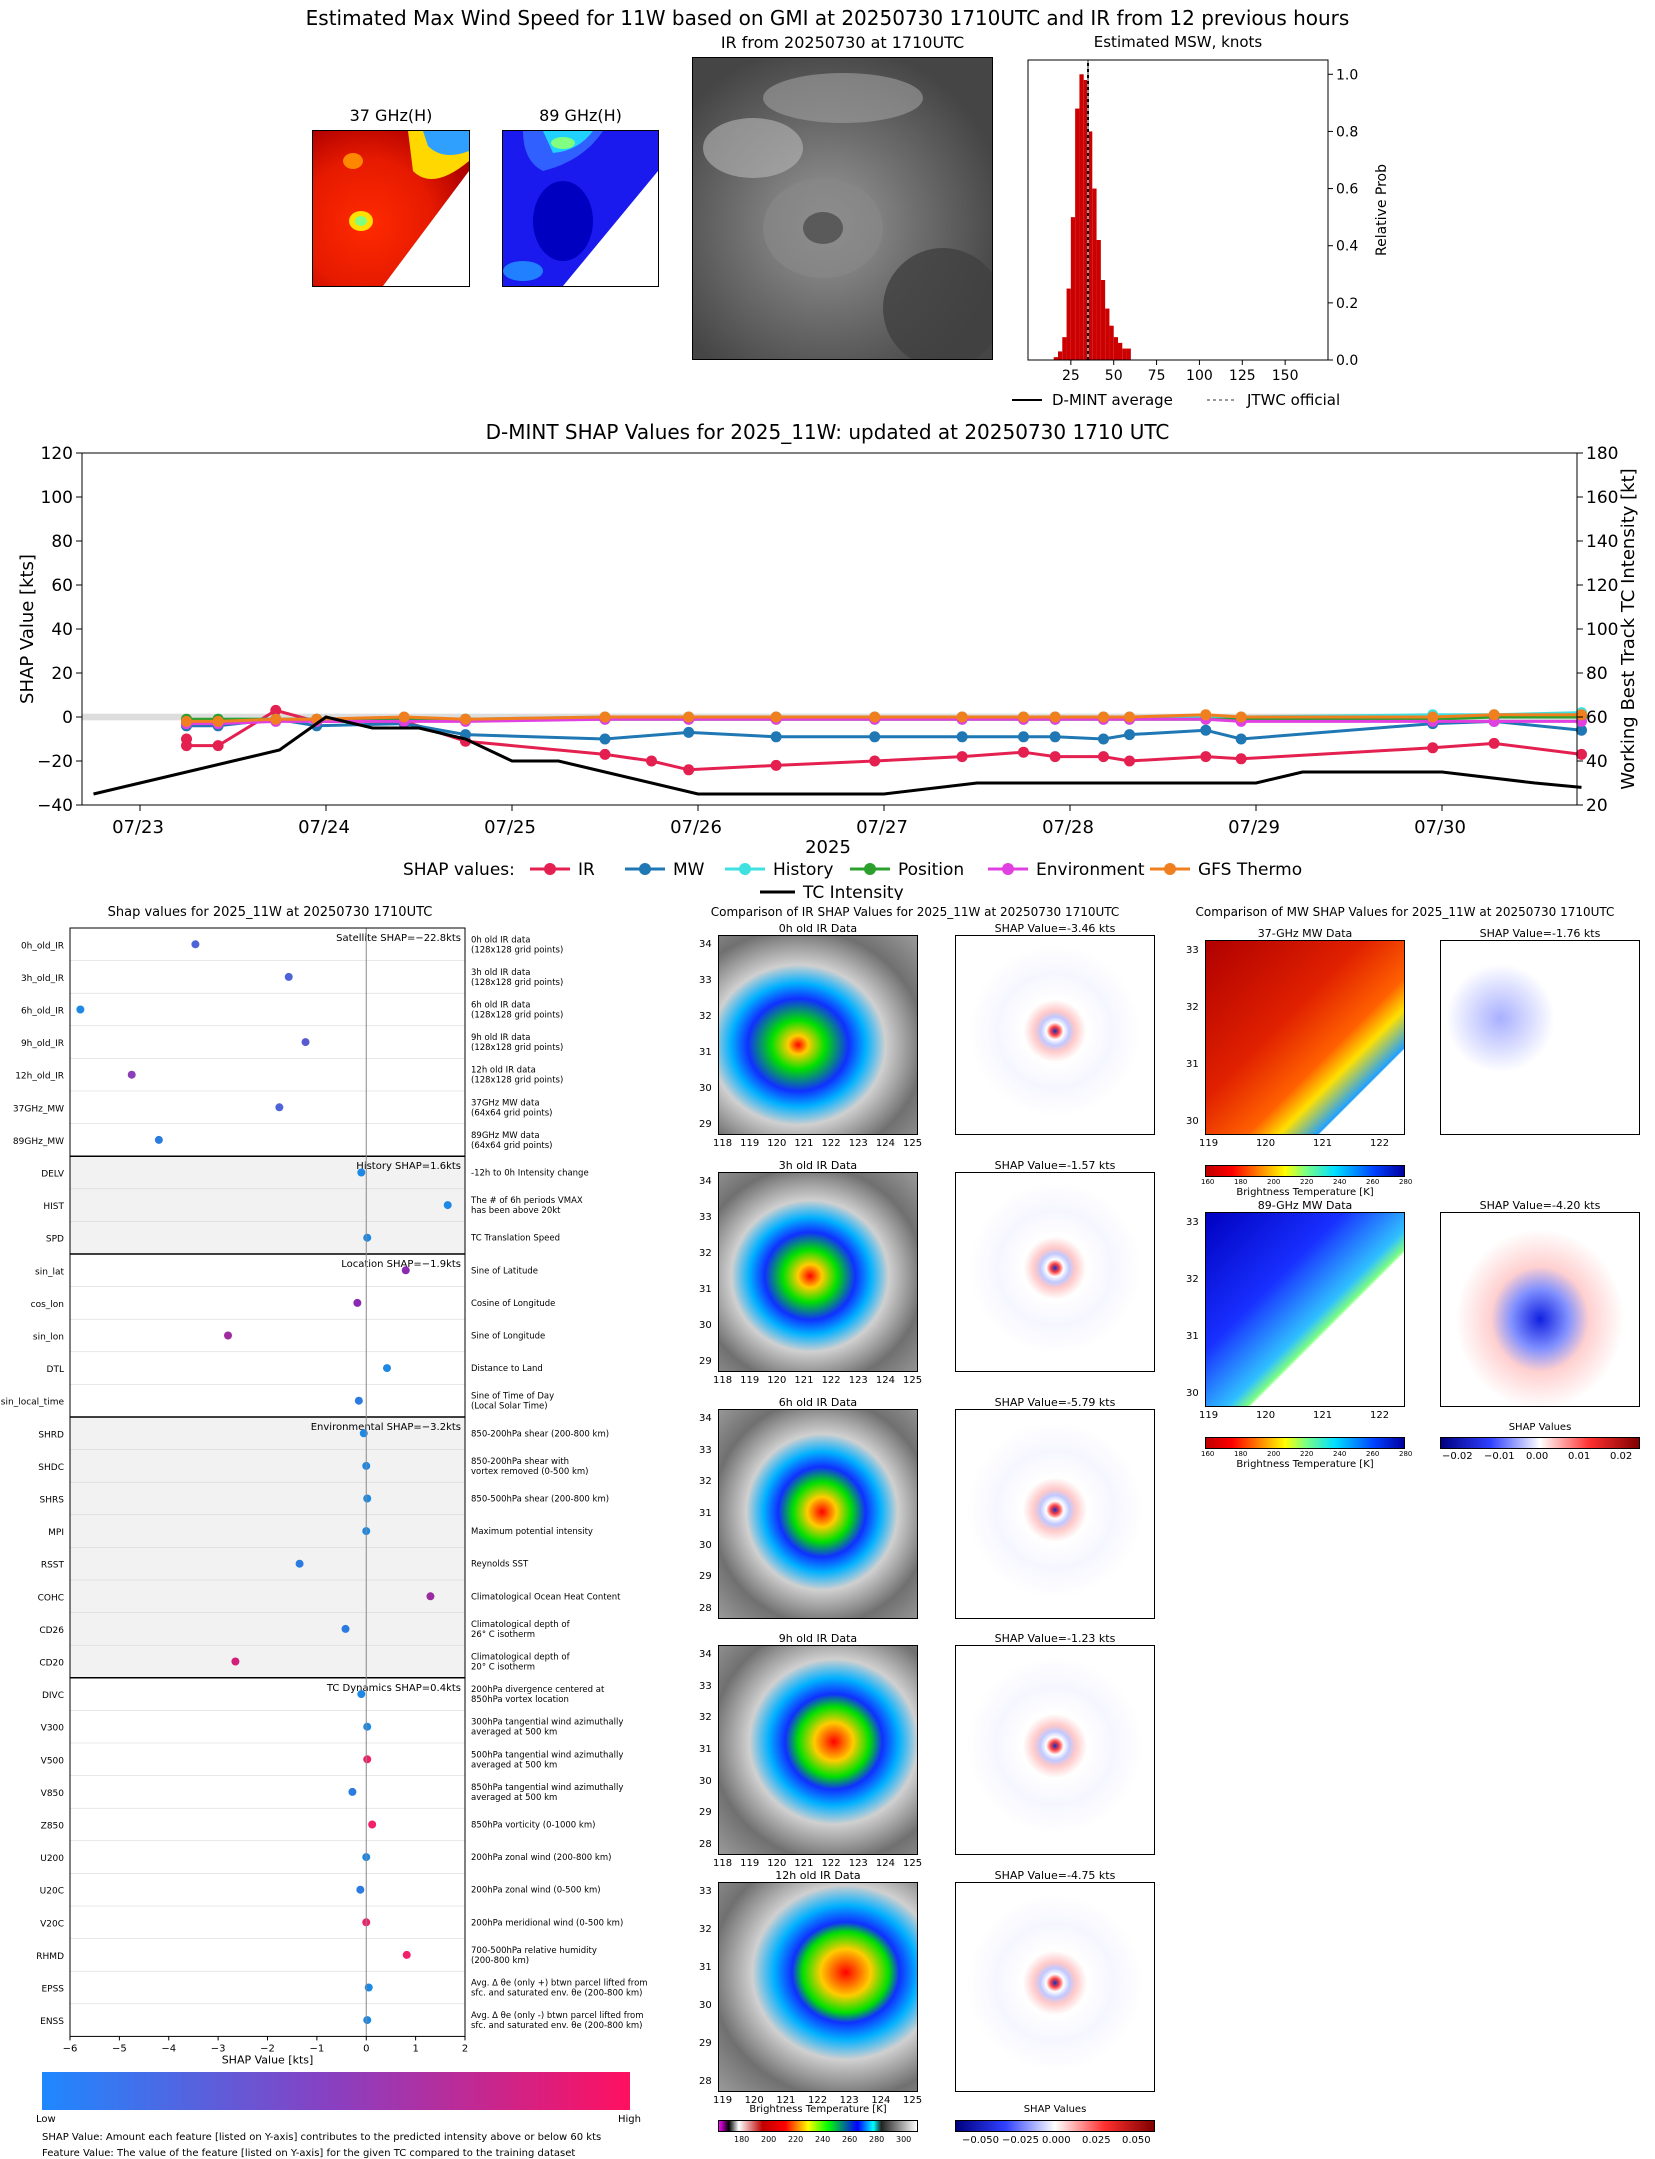 This screenshot has width=1655, height=2159. I want to click on shap-feature-name: 89GHz_MW, so click(38, 1142).